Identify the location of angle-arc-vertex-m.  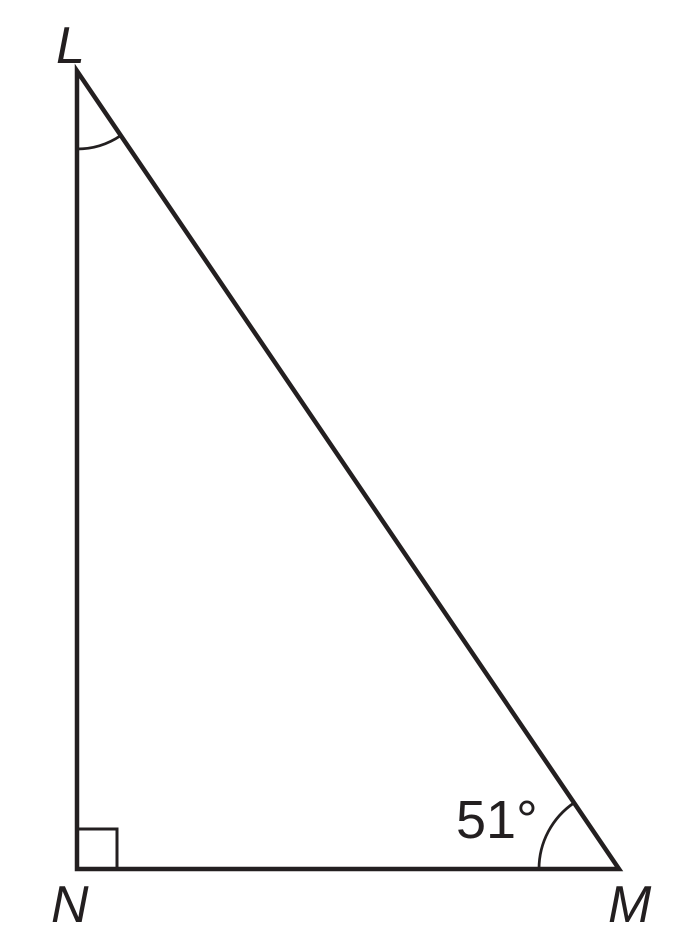
(556, 835).